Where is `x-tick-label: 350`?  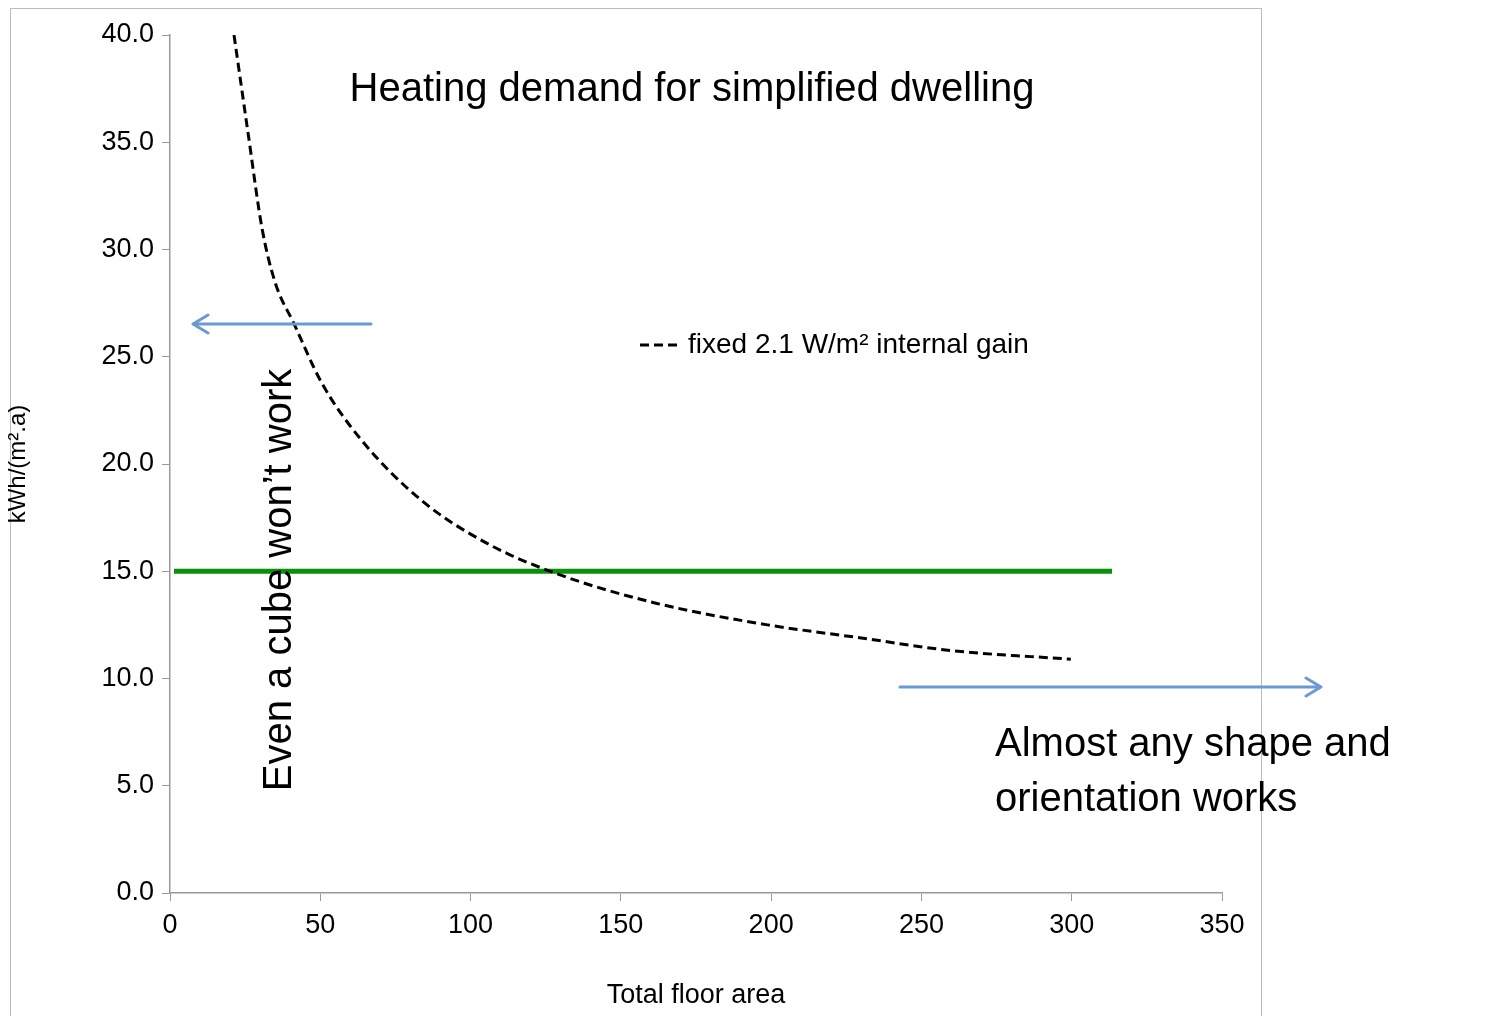 x-tick-label: 350 is located at coordinates (1222, 923).